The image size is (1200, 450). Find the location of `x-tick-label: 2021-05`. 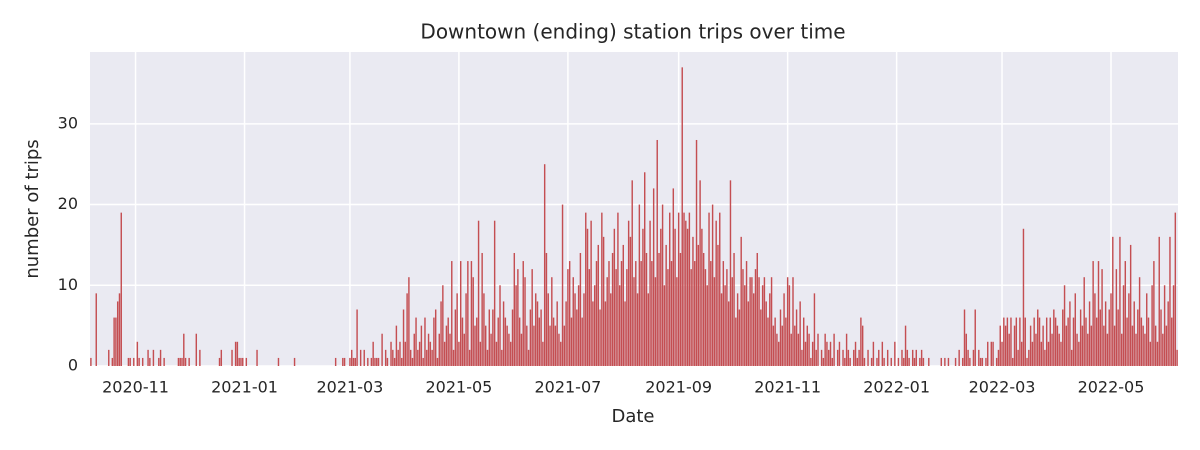

x-tick-label: 2021-05 is located at coordinates (458, 387).